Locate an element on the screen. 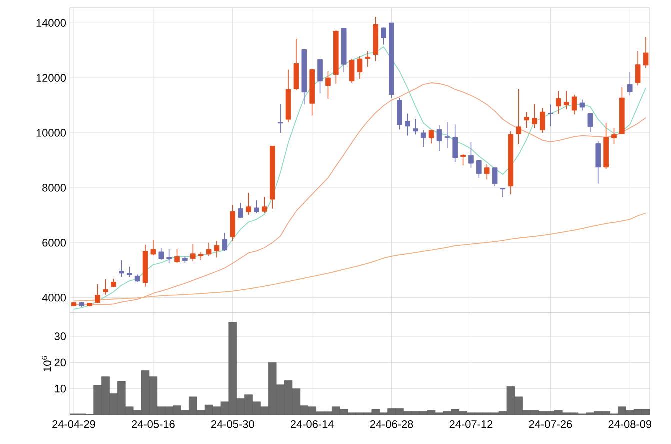 Image resolution: width=671 pixels, height=444 pixels. x-tick-label: 24-06-14 is located at coordinates (312, 424).